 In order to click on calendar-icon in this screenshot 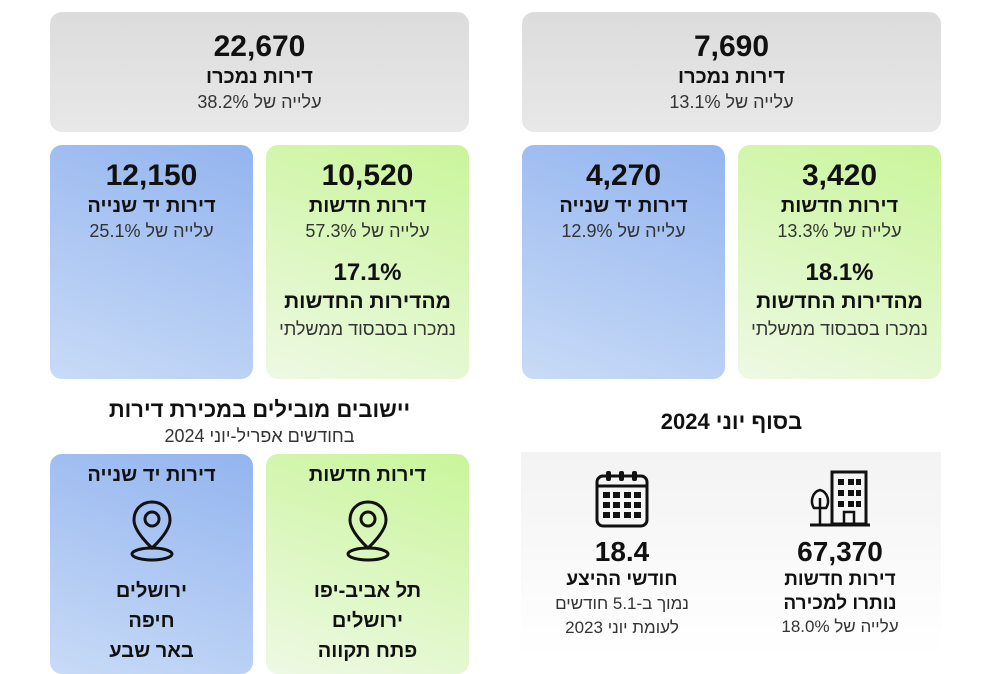, I will do `click(622, 499)`.